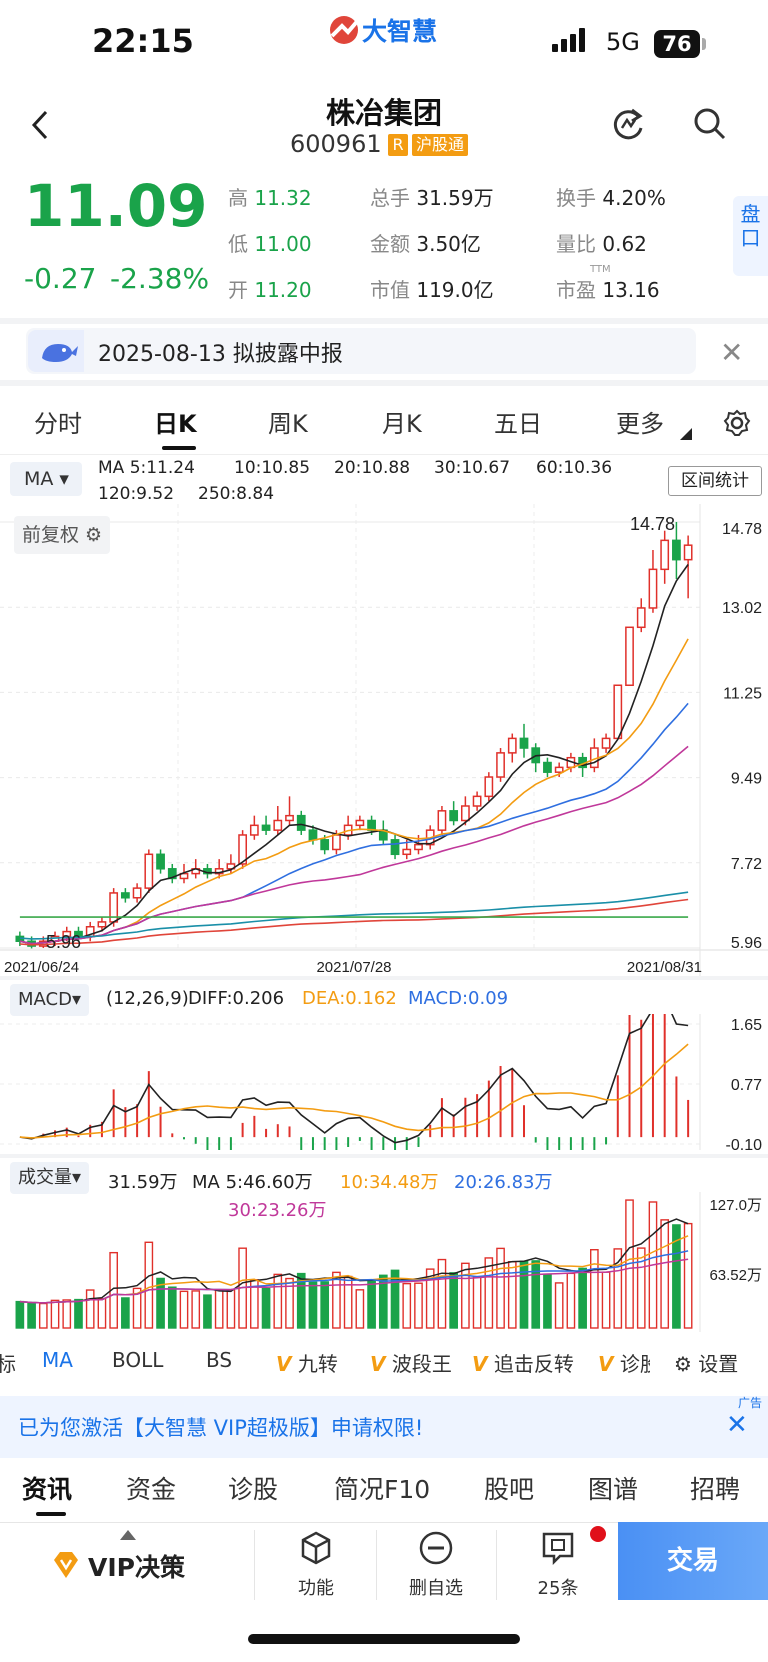  Describe the element at coordinates (624, 1364) in the screenshot. I see `indicator-zhengu: V 诊股` at that location.